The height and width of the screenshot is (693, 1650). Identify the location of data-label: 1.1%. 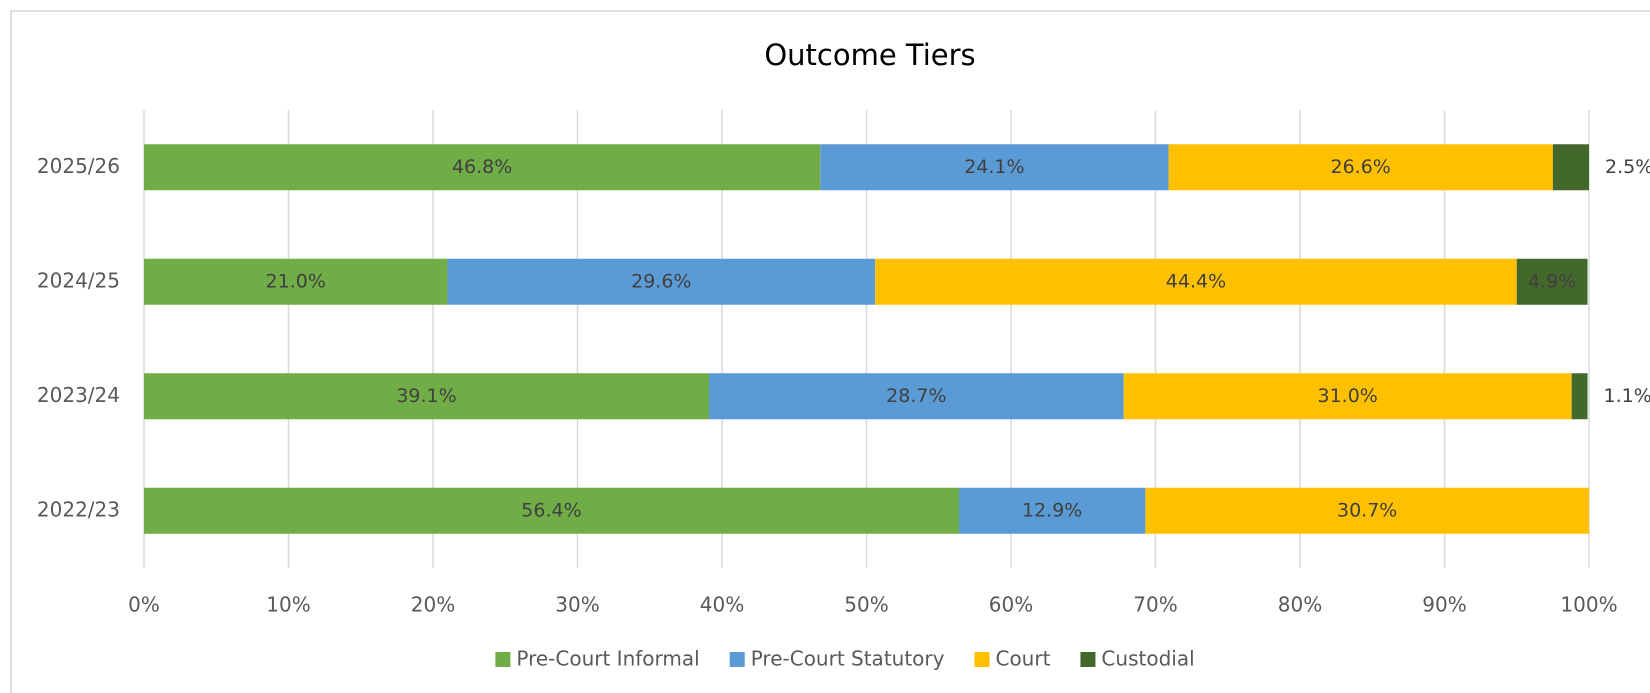
(1627, 396).